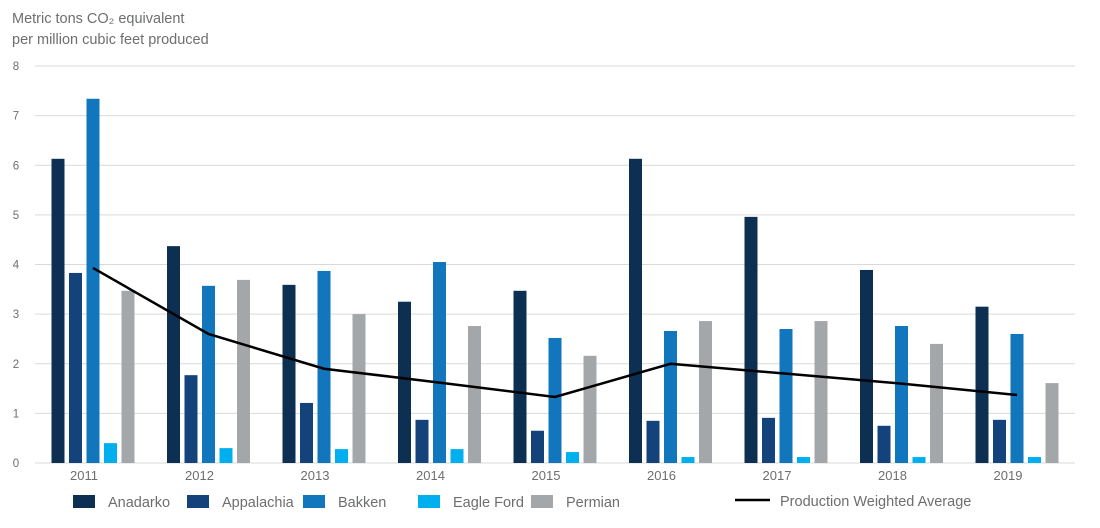 Image resolution: width=1100 pixels, height=528 pixels. Describe the element at coordinates (139, 503) in the screenshot. I see `legend-label: Anadarko` at that location.